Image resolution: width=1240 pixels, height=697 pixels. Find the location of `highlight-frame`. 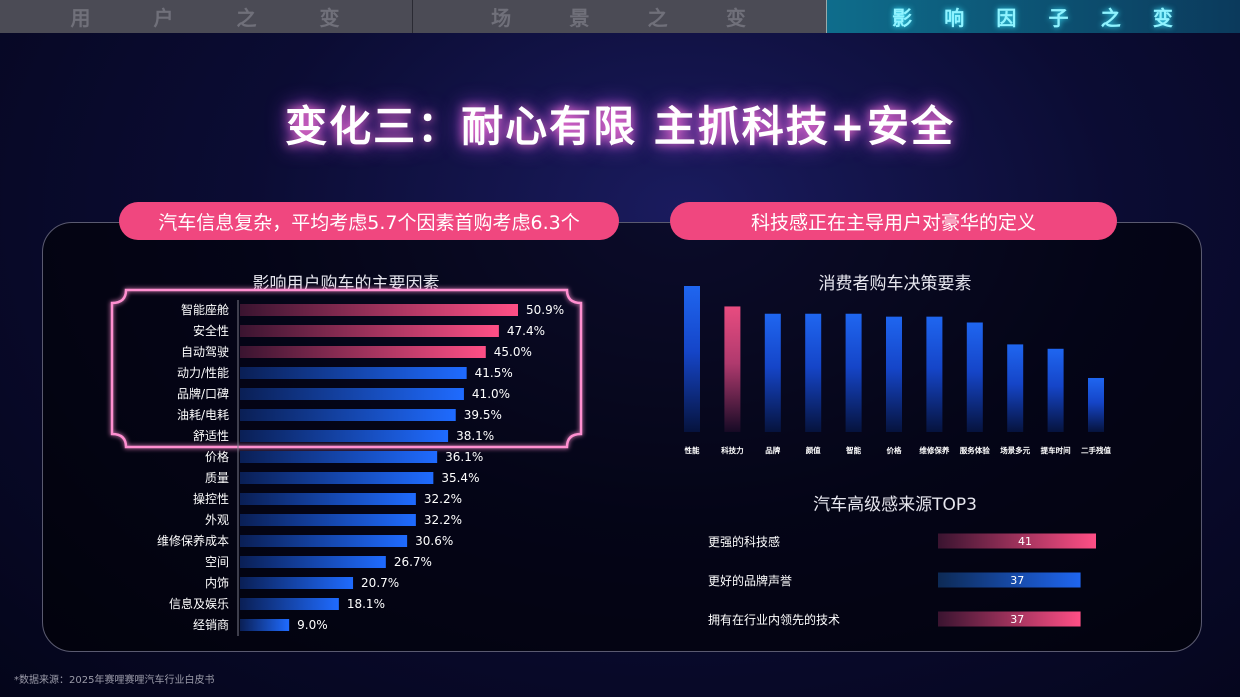

highlight-frame is located at coordinates (346, 368).